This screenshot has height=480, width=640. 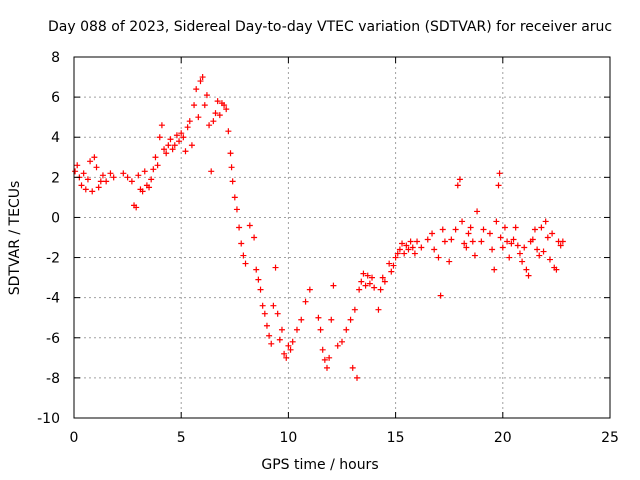 I want to click on y-tick-label: -8, so click(x=53, y=379).